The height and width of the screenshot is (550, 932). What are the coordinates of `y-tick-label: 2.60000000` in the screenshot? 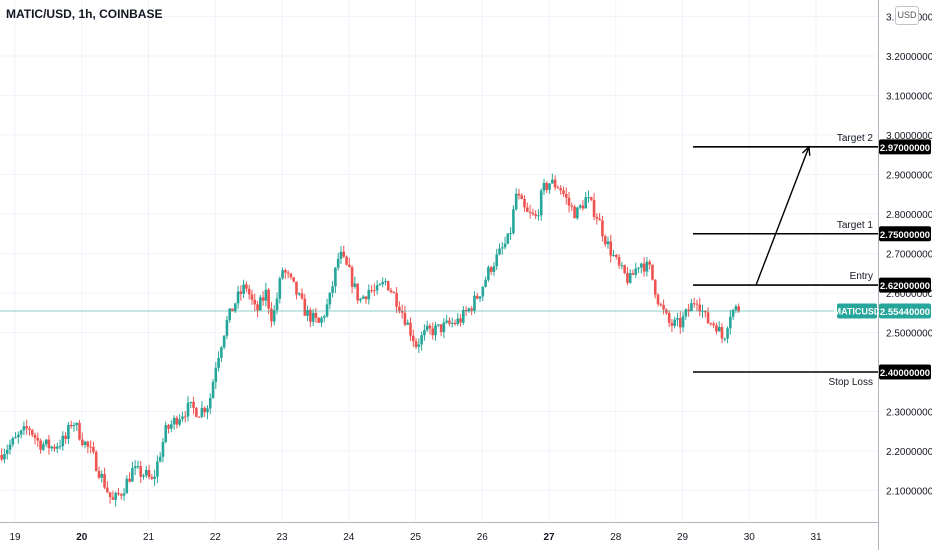 It's located at (909, 294).